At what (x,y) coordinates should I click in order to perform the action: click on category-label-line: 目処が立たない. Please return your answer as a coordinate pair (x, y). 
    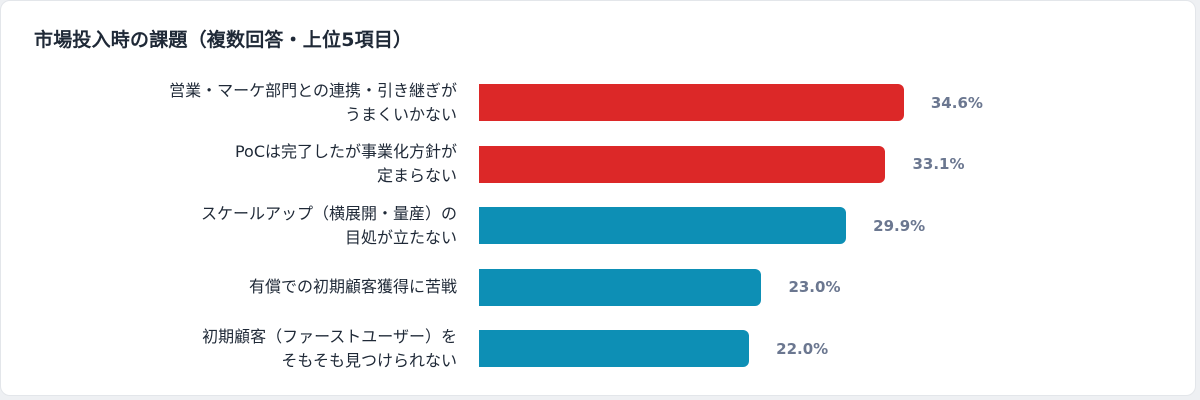
    Looking at the image, I should click on (400, 237).